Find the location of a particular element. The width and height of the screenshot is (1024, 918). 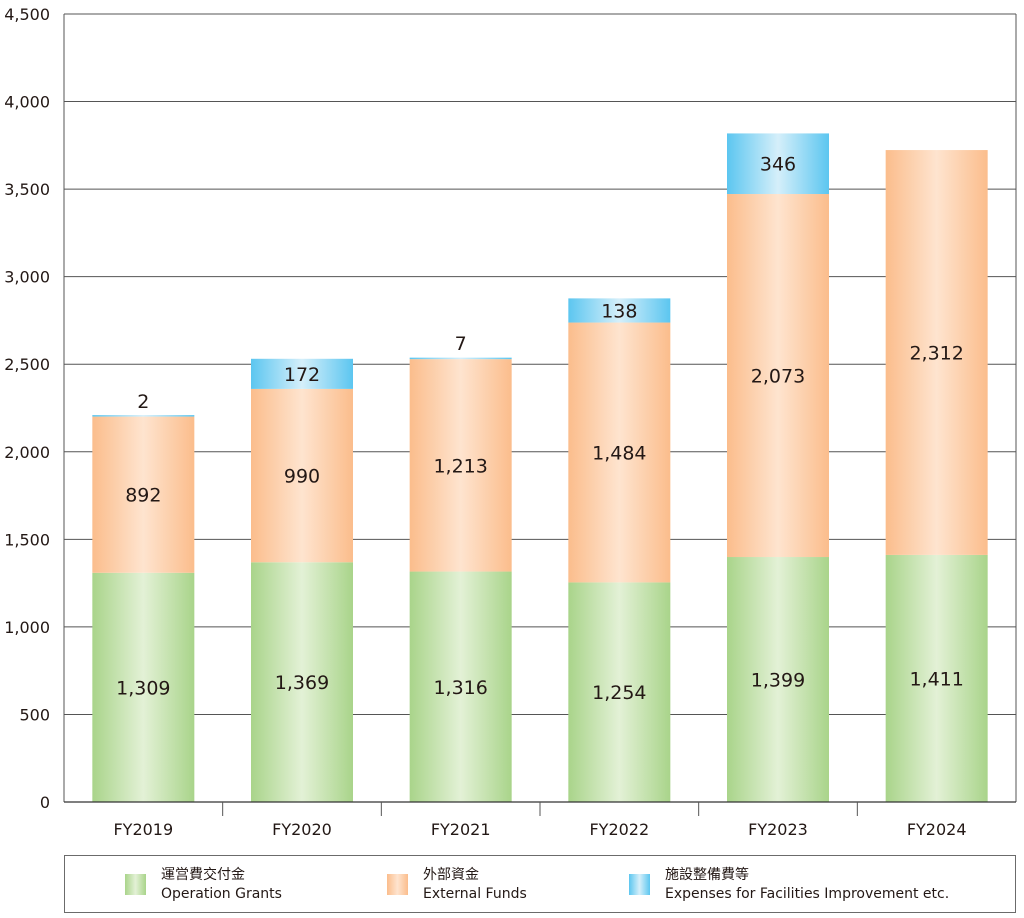

data-label: 1,254 is located at coordinates (619, 693).